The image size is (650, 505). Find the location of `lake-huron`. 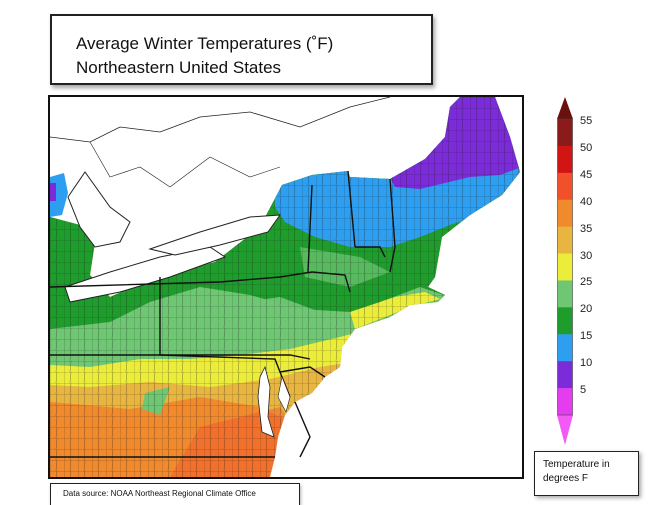

lake-huron is located at coordinates (99, 209).